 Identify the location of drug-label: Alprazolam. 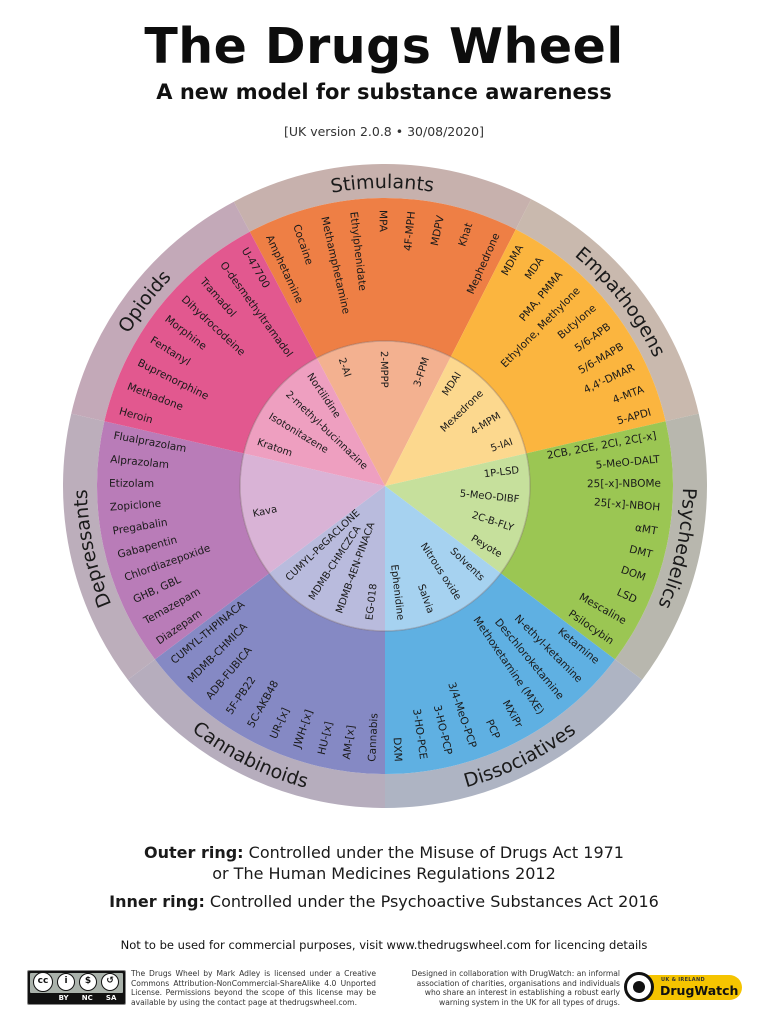
(140, 463).